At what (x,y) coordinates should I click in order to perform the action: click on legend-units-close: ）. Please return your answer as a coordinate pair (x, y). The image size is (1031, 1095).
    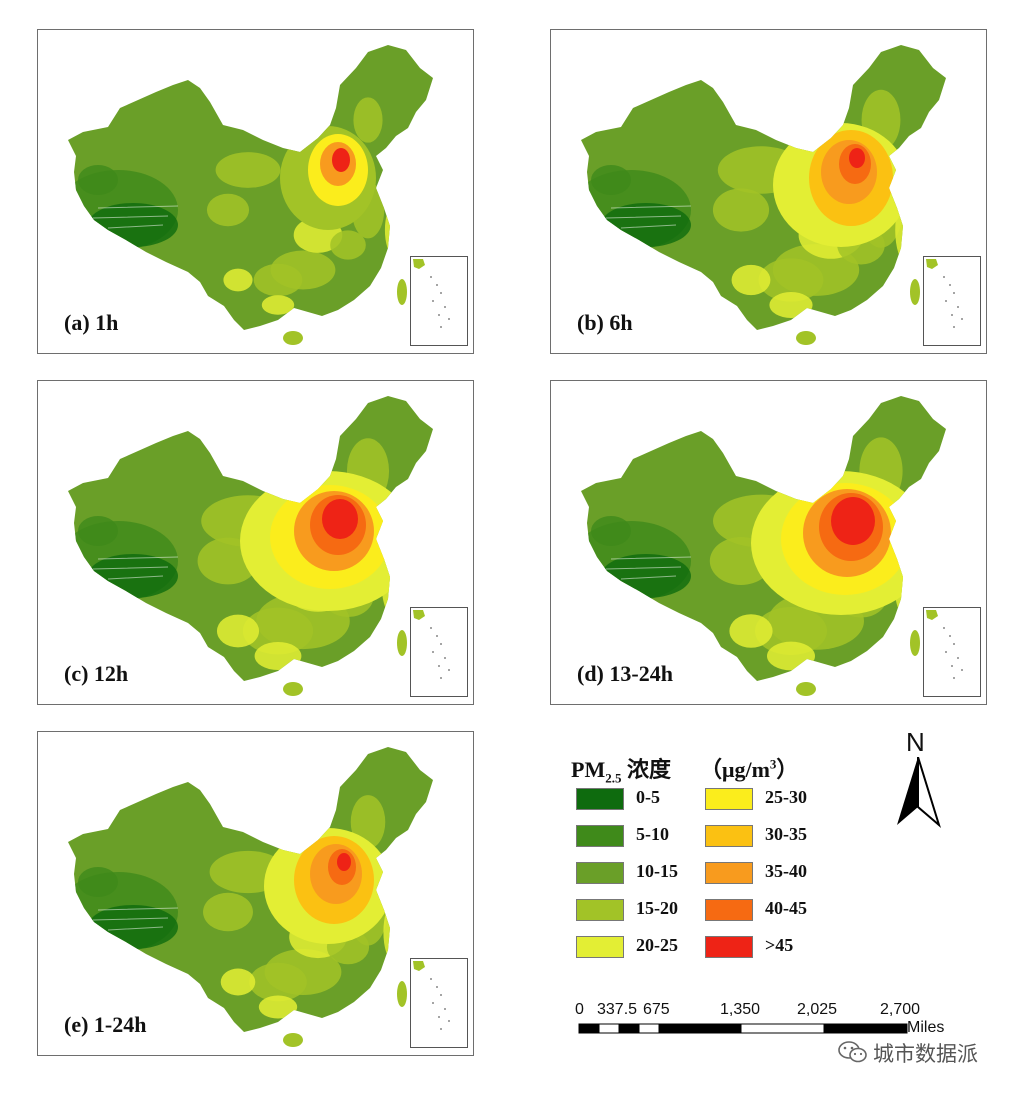
    Looking at the image, I should click on (787, 769).